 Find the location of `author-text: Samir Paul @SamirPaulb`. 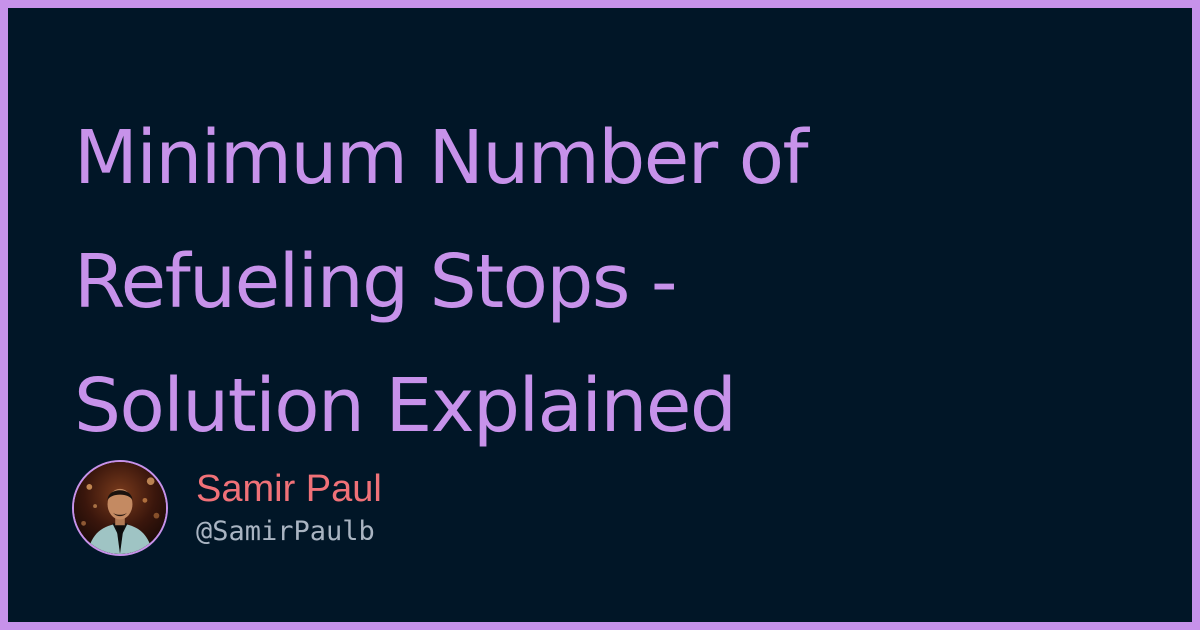

author-text: Samir Paul @SamirPaulb is located at coordinates (289, 508).